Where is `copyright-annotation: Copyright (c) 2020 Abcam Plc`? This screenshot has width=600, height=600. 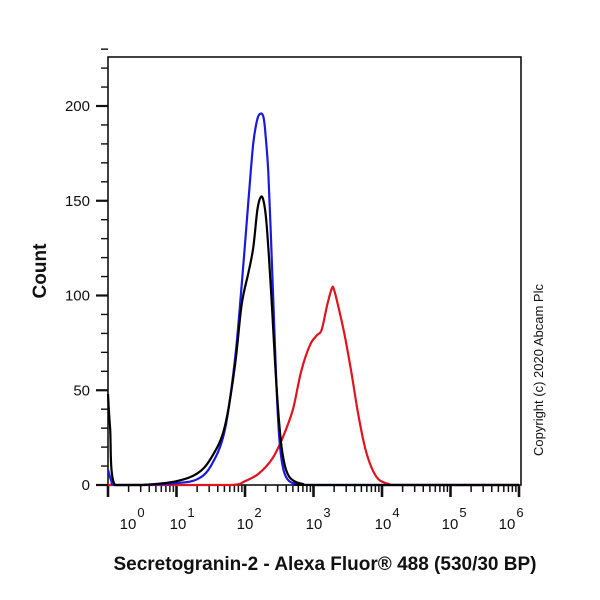 copyright-annotation: Copyright (c) 2020 Abcam Plc is located at coordinates (538, 370).